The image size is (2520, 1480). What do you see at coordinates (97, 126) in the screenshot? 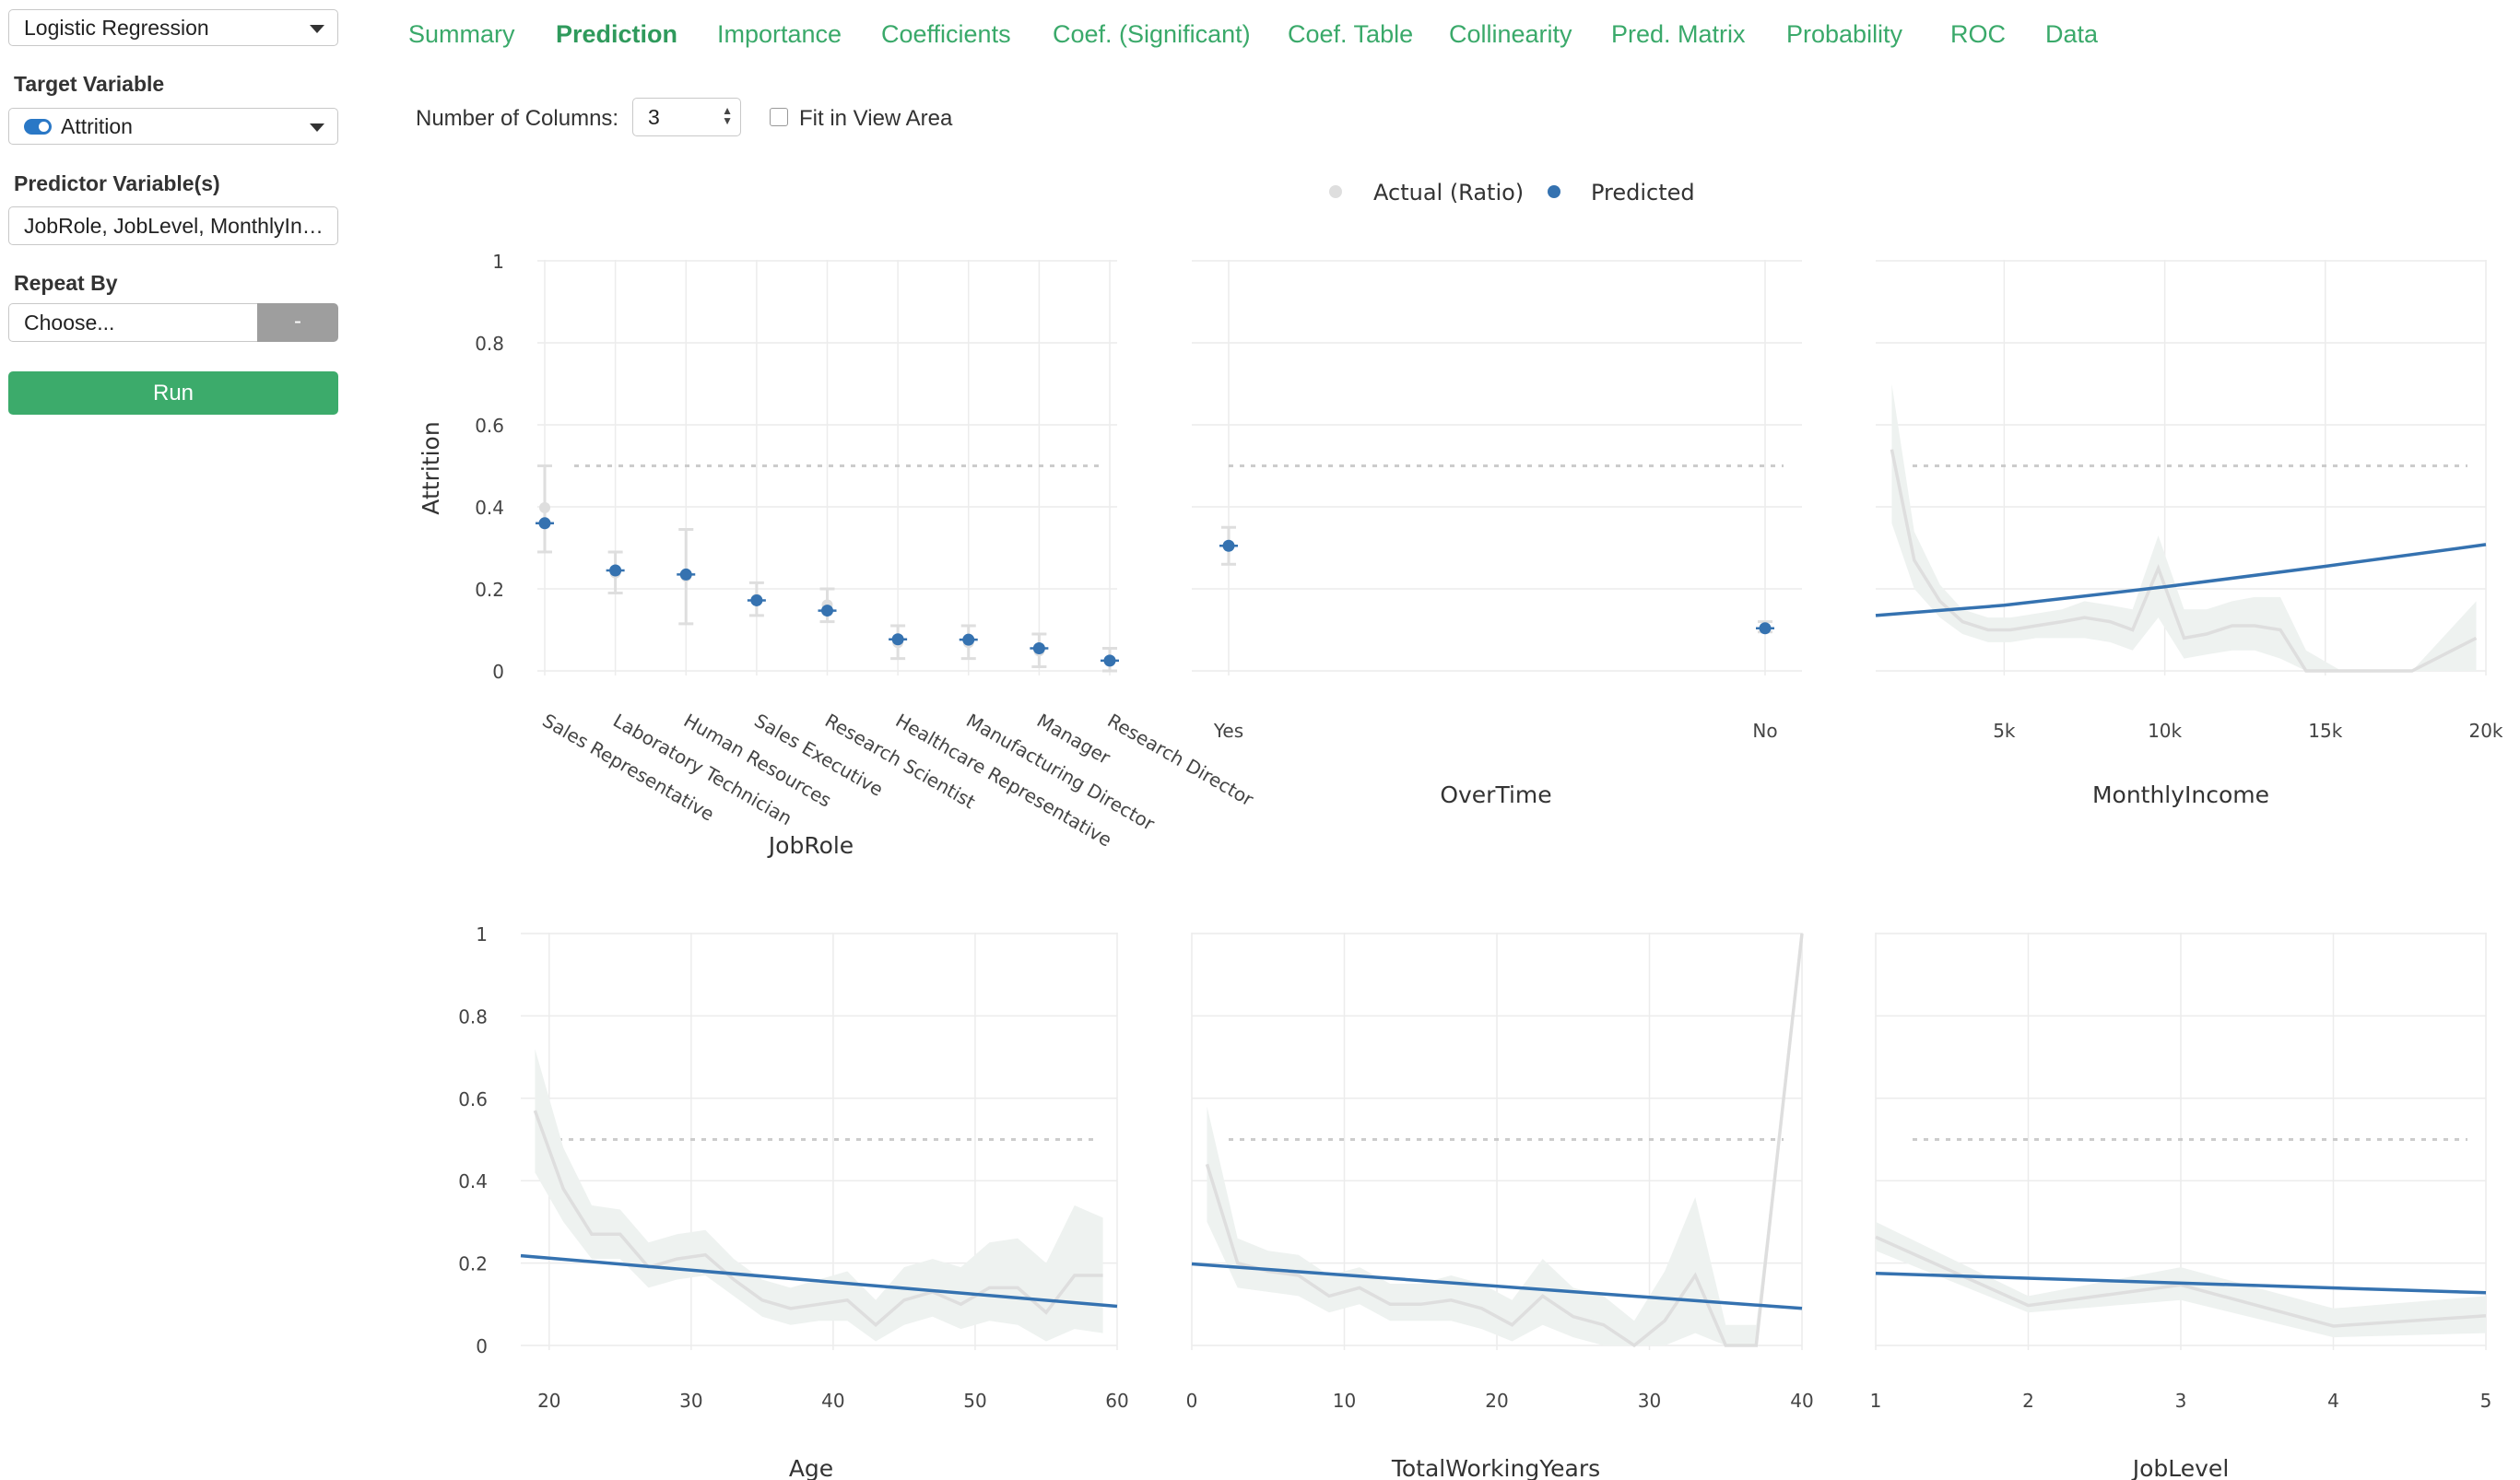
I see `target-variable-value: Attrition` at bounding box center [97, 126].